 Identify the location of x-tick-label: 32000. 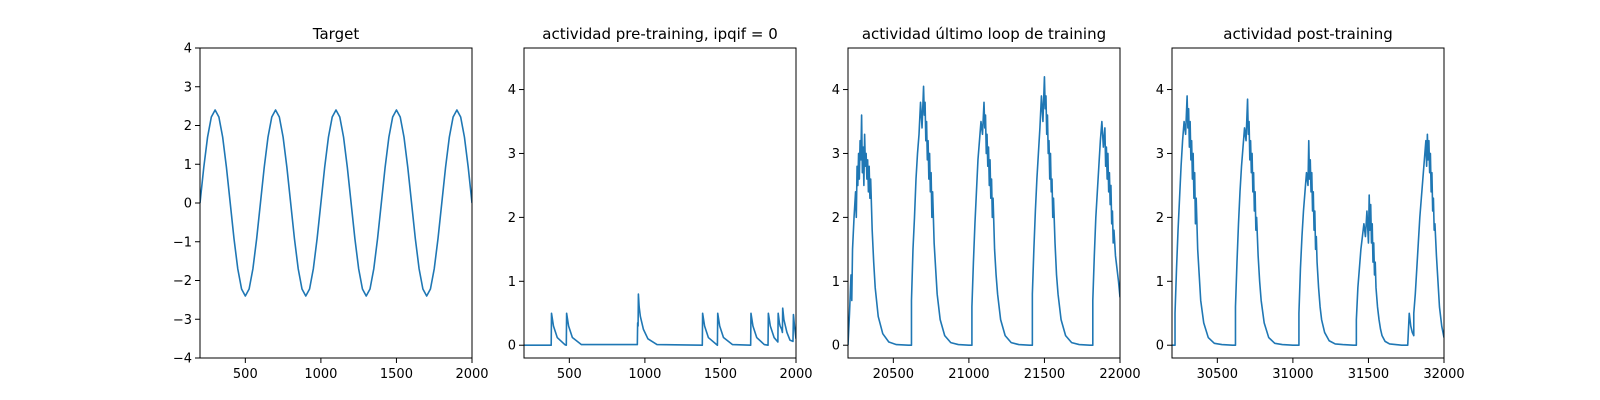
(1443, 374).